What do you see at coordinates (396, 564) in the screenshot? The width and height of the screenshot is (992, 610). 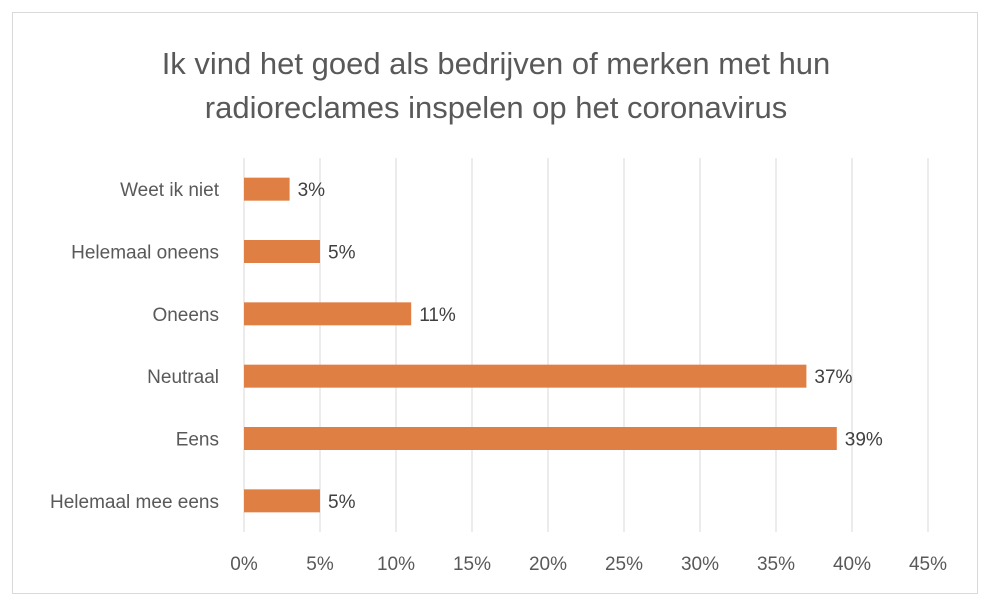 I see `x-tick-label: 10%` at bounding box center [396, 564].